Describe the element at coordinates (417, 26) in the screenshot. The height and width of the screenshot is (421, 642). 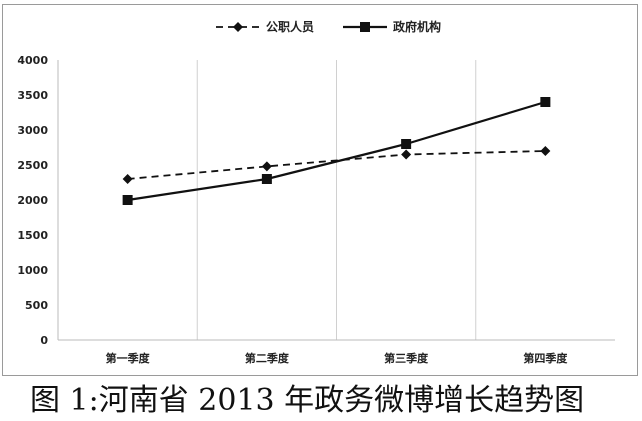
I see `legend-label-2: 政府机构` at that location.